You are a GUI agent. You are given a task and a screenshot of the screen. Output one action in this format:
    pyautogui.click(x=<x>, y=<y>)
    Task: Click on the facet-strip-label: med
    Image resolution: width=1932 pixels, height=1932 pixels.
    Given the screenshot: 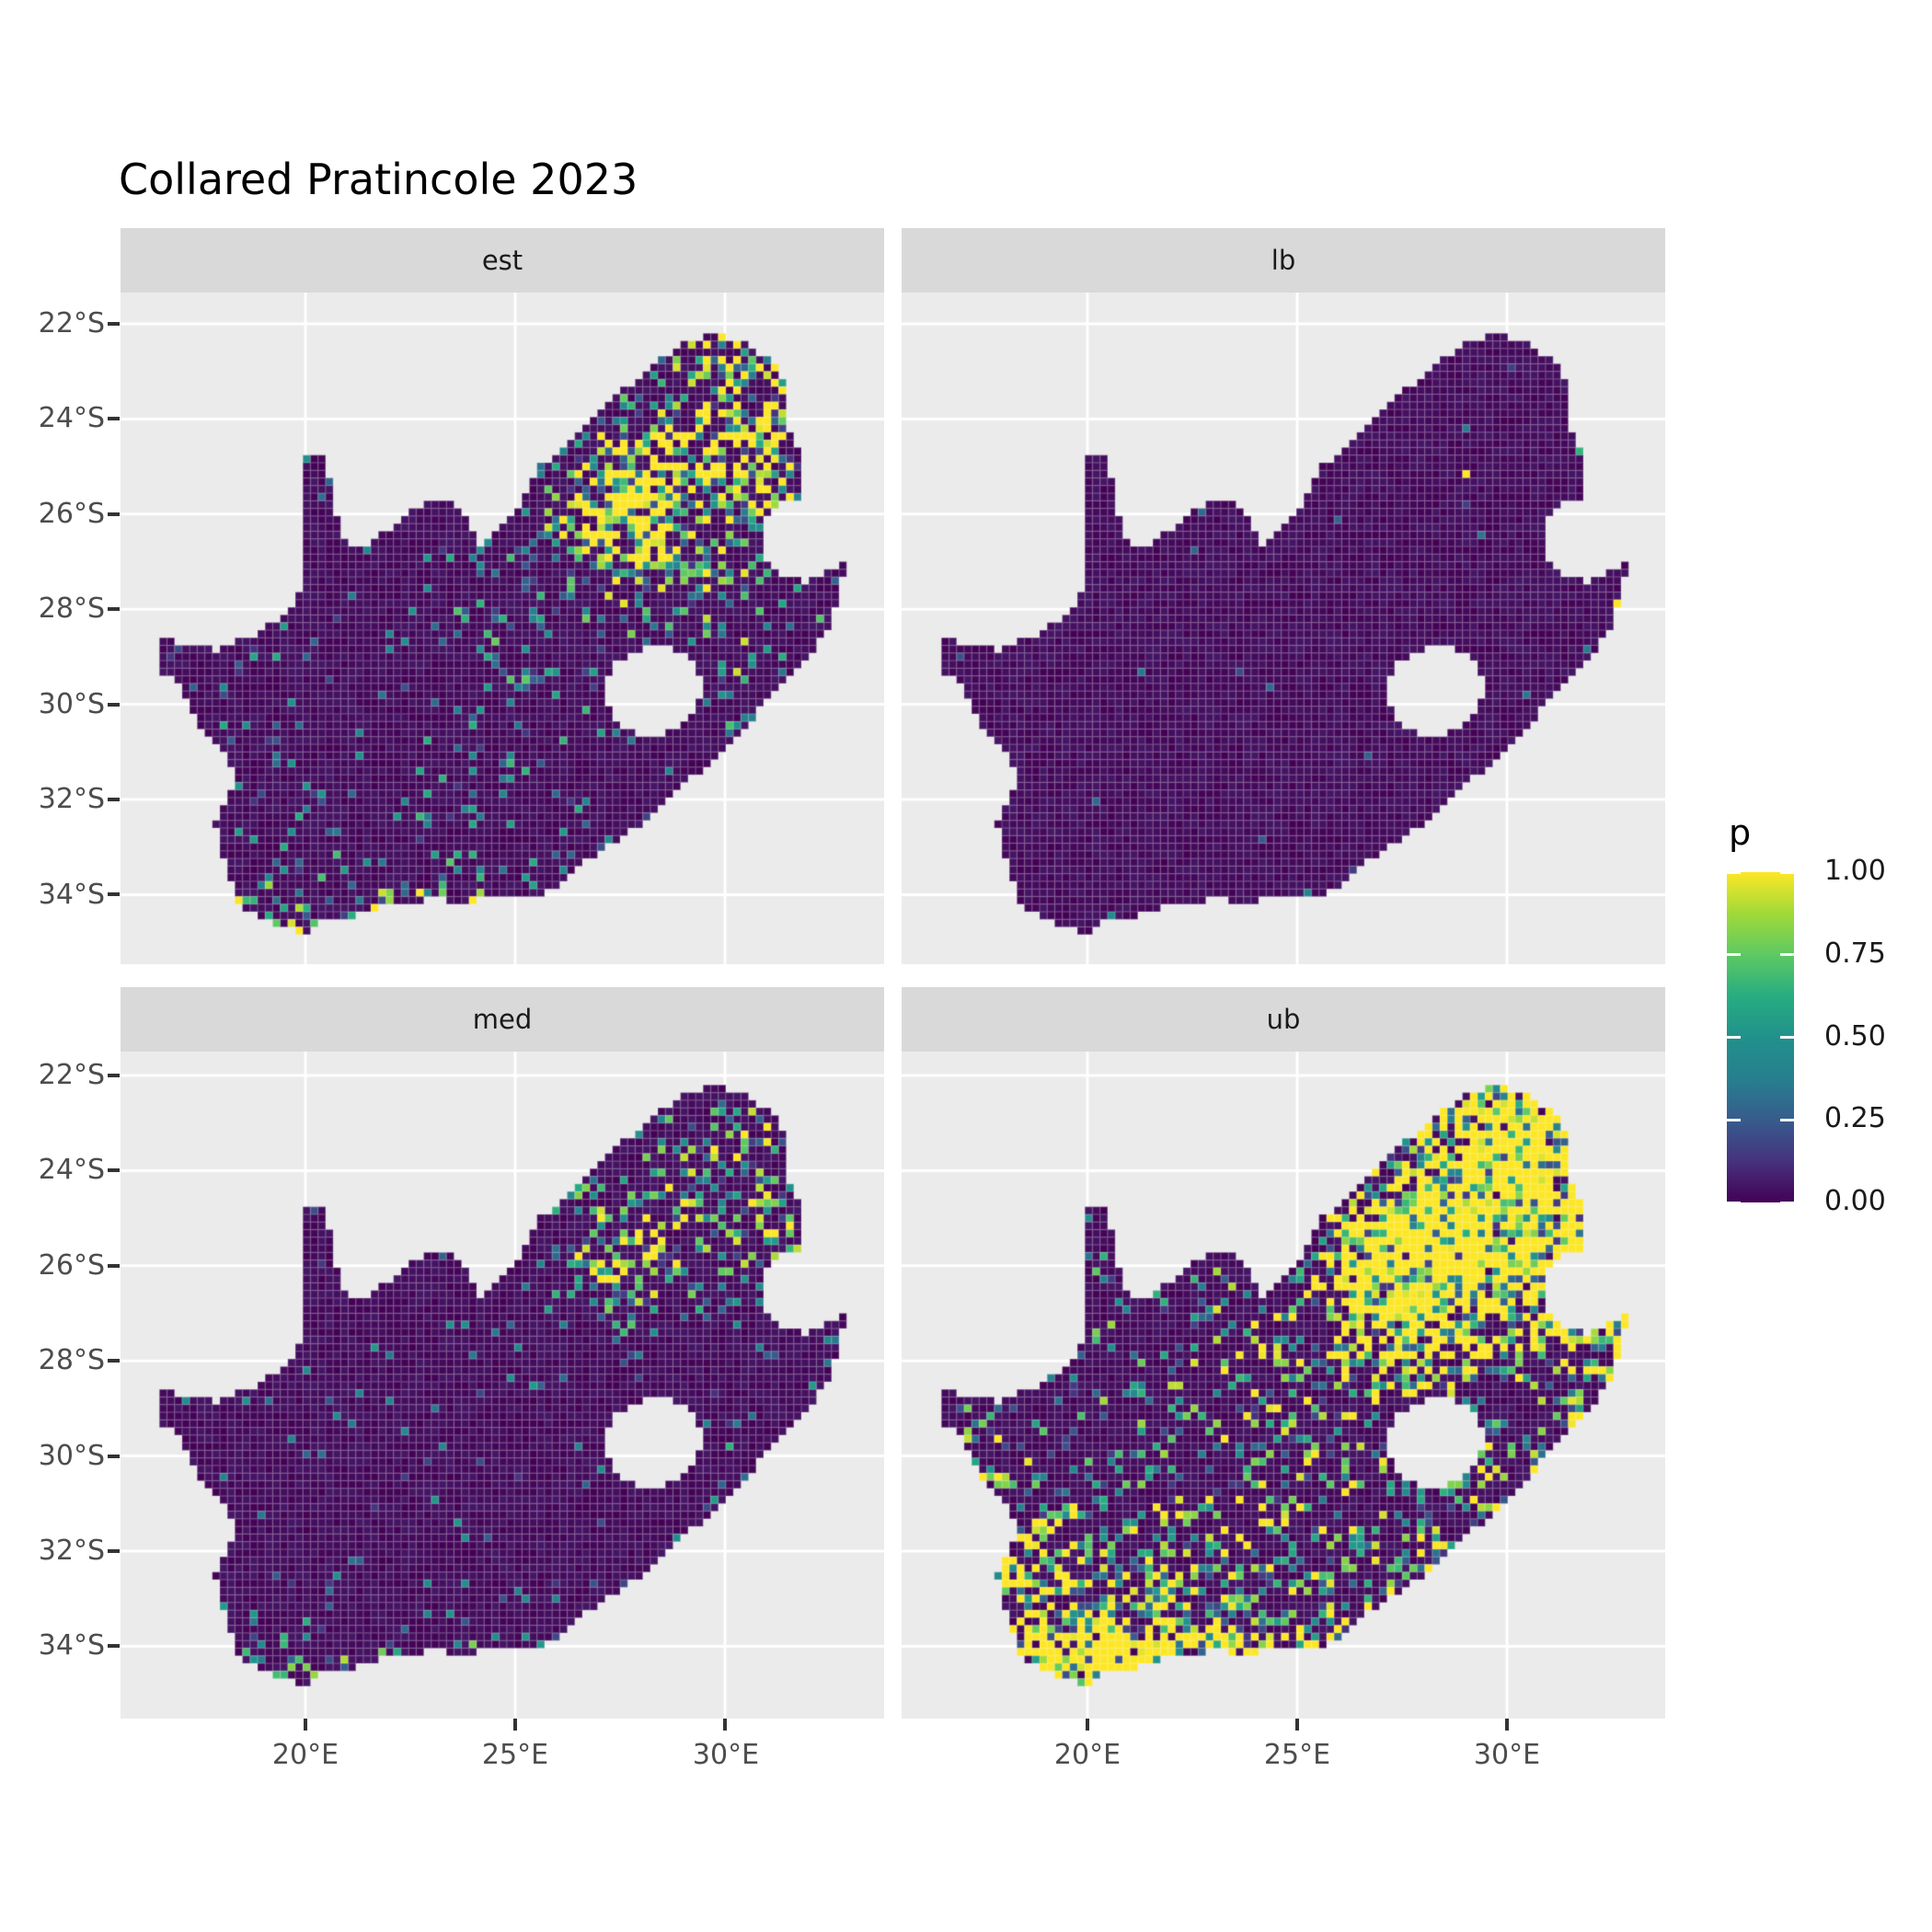 What is the action you would take?
    pyautogui.click(x=502, y=1020)
    